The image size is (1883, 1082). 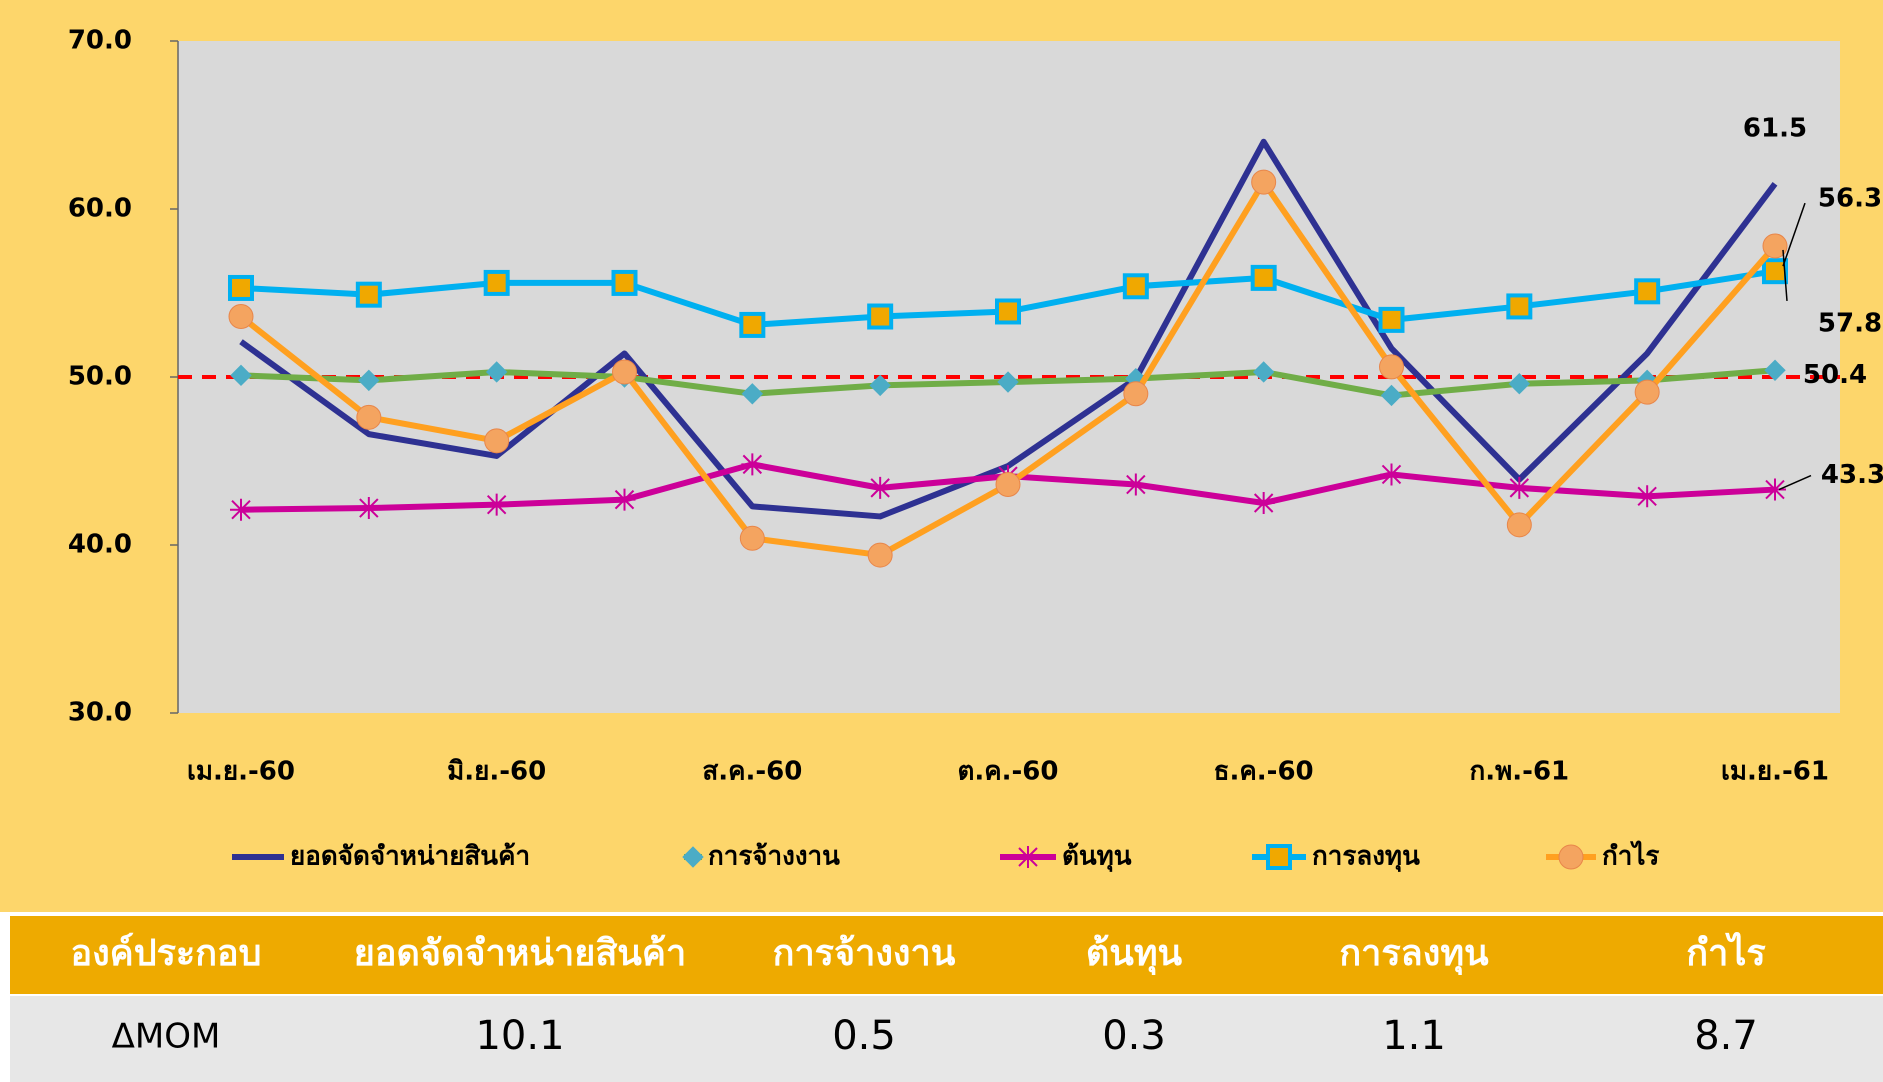 What do you see at coordinates (752, 772) in the screenshot?
I see `x-tick-label: ส.ค.-60` at bounding box center [752, 772].